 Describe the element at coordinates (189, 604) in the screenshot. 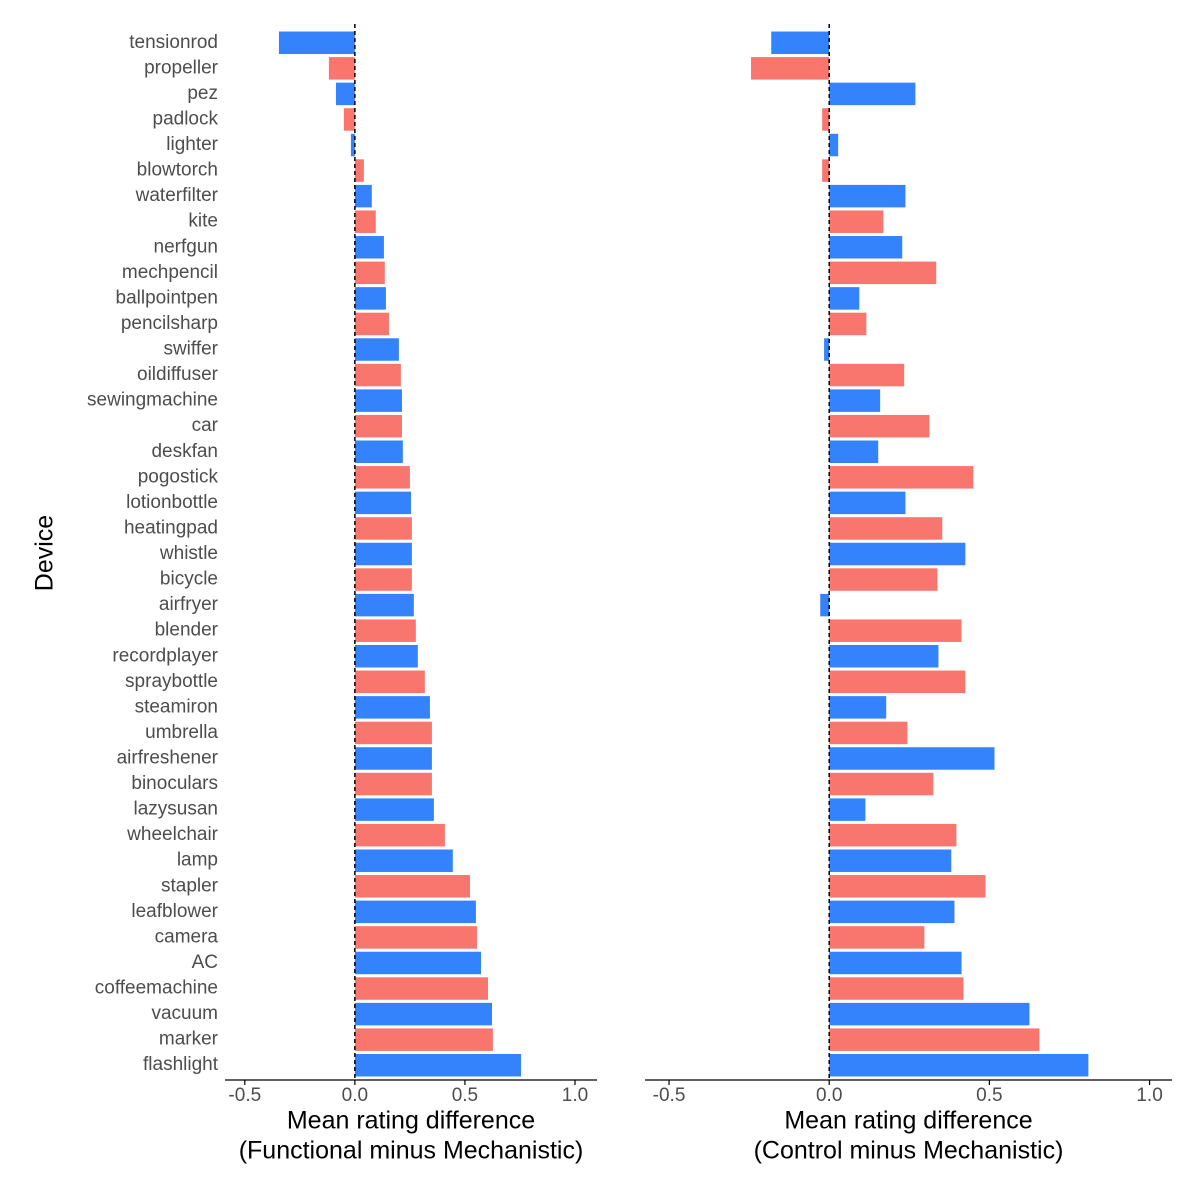

I see `y-tick-label: airfryer` at that location.